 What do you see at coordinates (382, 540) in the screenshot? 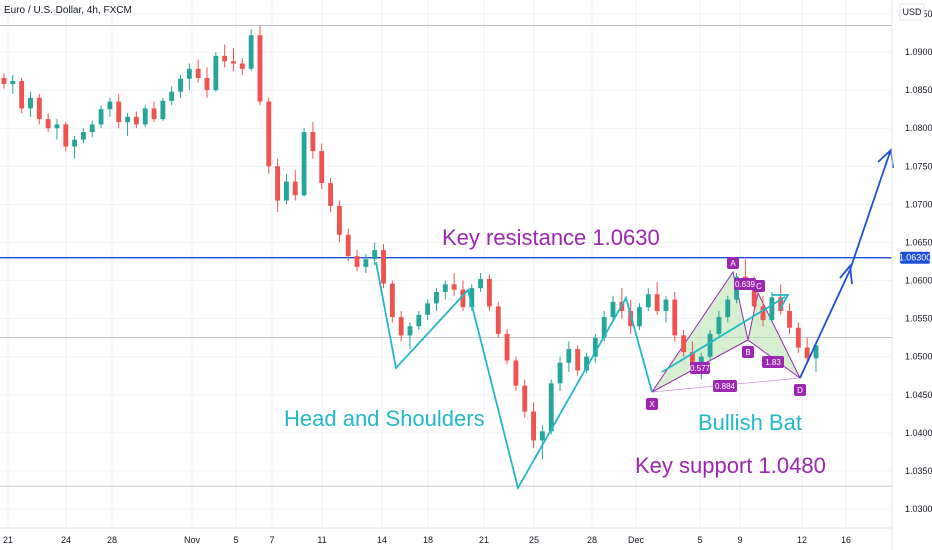
I see `x-tick-label: 14` at bounding box center [382, 540].